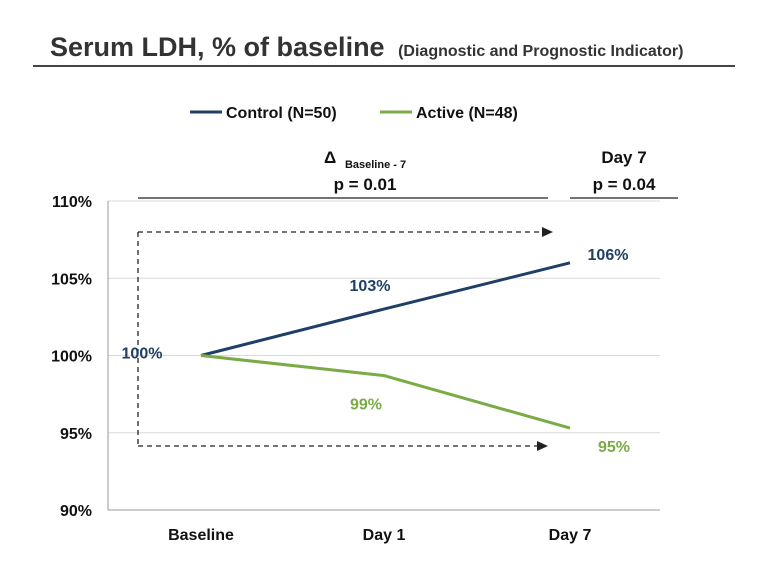 This screenshot has width=768, height=585. I want to click on series-line-active, so click(385, 392).